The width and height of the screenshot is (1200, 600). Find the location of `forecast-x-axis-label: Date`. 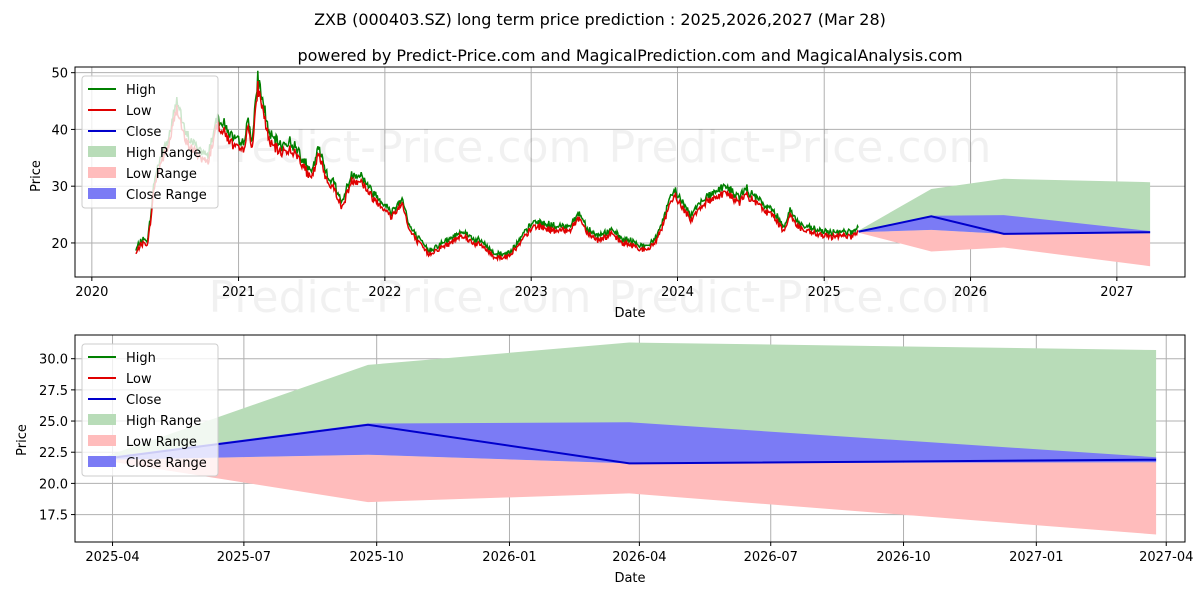

forecast-x-axis-label: Date is located at coordinates (629, 578).